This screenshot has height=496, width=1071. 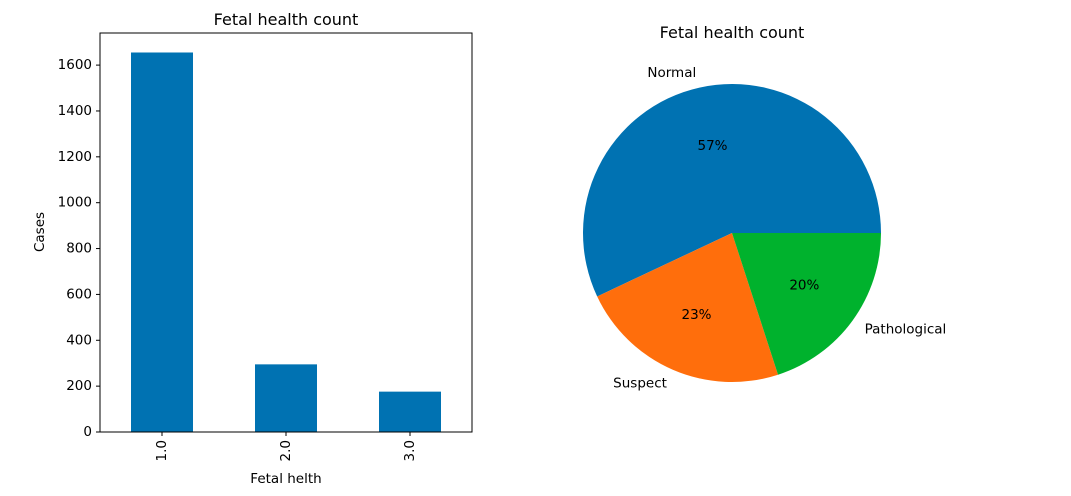 What do you see at coordinates (286, 398) in the screenshot?
I see `bar-2.0` at bounding box center [286, 398].